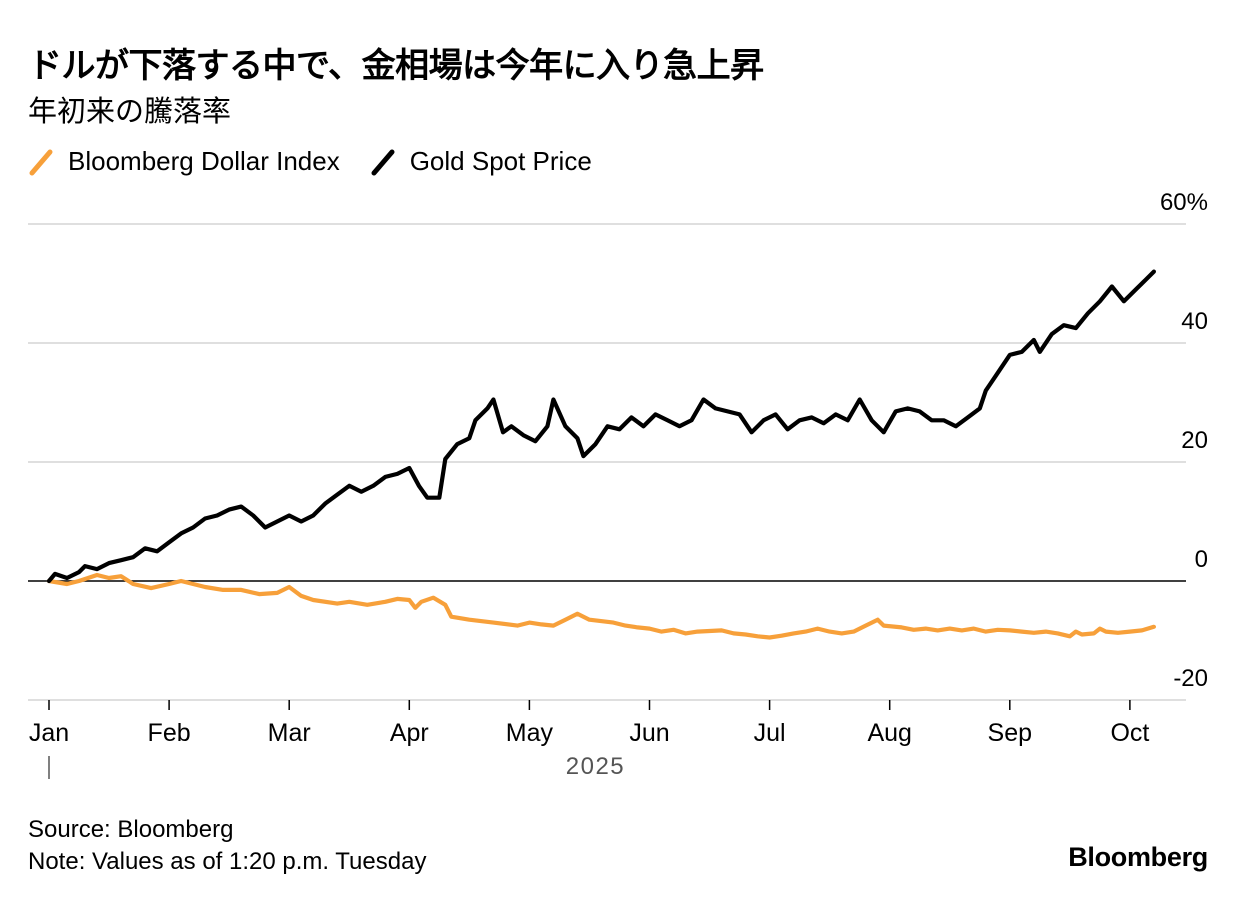 The image size is (1237, 902). I want to click on chart-title: ドルが下落する中で、金相場は今年に入り急上昇, so click(396, 66).